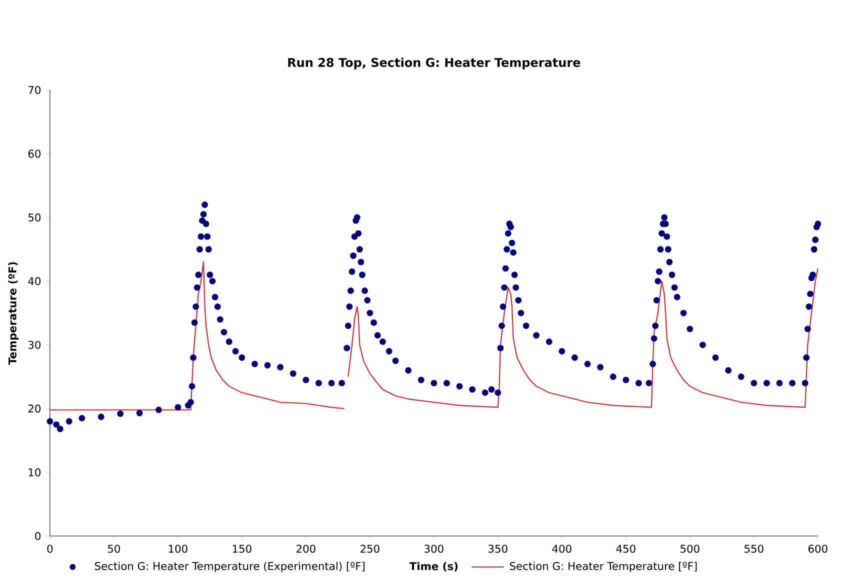 Image resolution: width=846 pixels, height=580 pixels. Describe the element at coordinates (34, 281) in the screenshot. I see `y-tick-label: 40` at that location.